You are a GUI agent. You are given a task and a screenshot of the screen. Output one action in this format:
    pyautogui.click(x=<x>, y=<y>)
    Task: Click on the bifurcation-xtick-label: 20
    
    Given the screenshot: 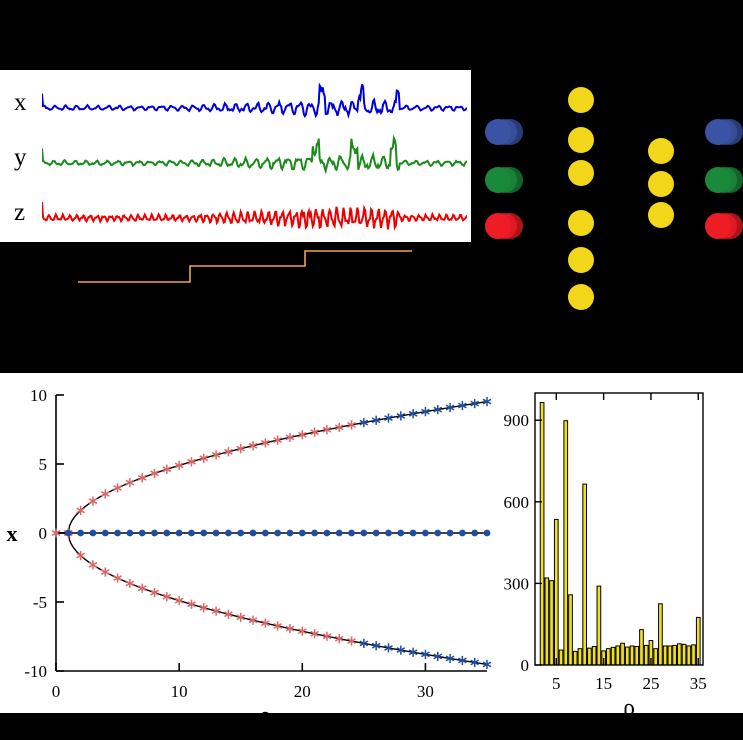 What is the action you would take?
    pyautogui.click(x=302, y=691)
    